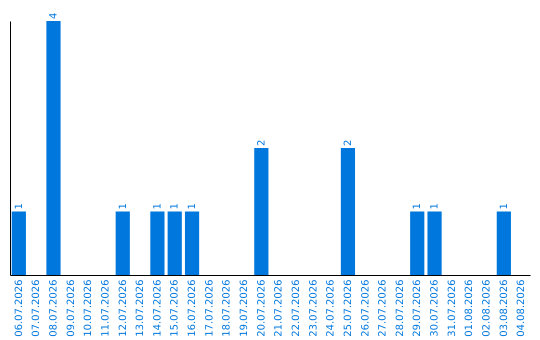 The image size is (540, 340). What do you see at coordinates (400, 308) in the screenshot?
I see `x-tick-label: 28.07.2026` at bounding box center [400, 308].